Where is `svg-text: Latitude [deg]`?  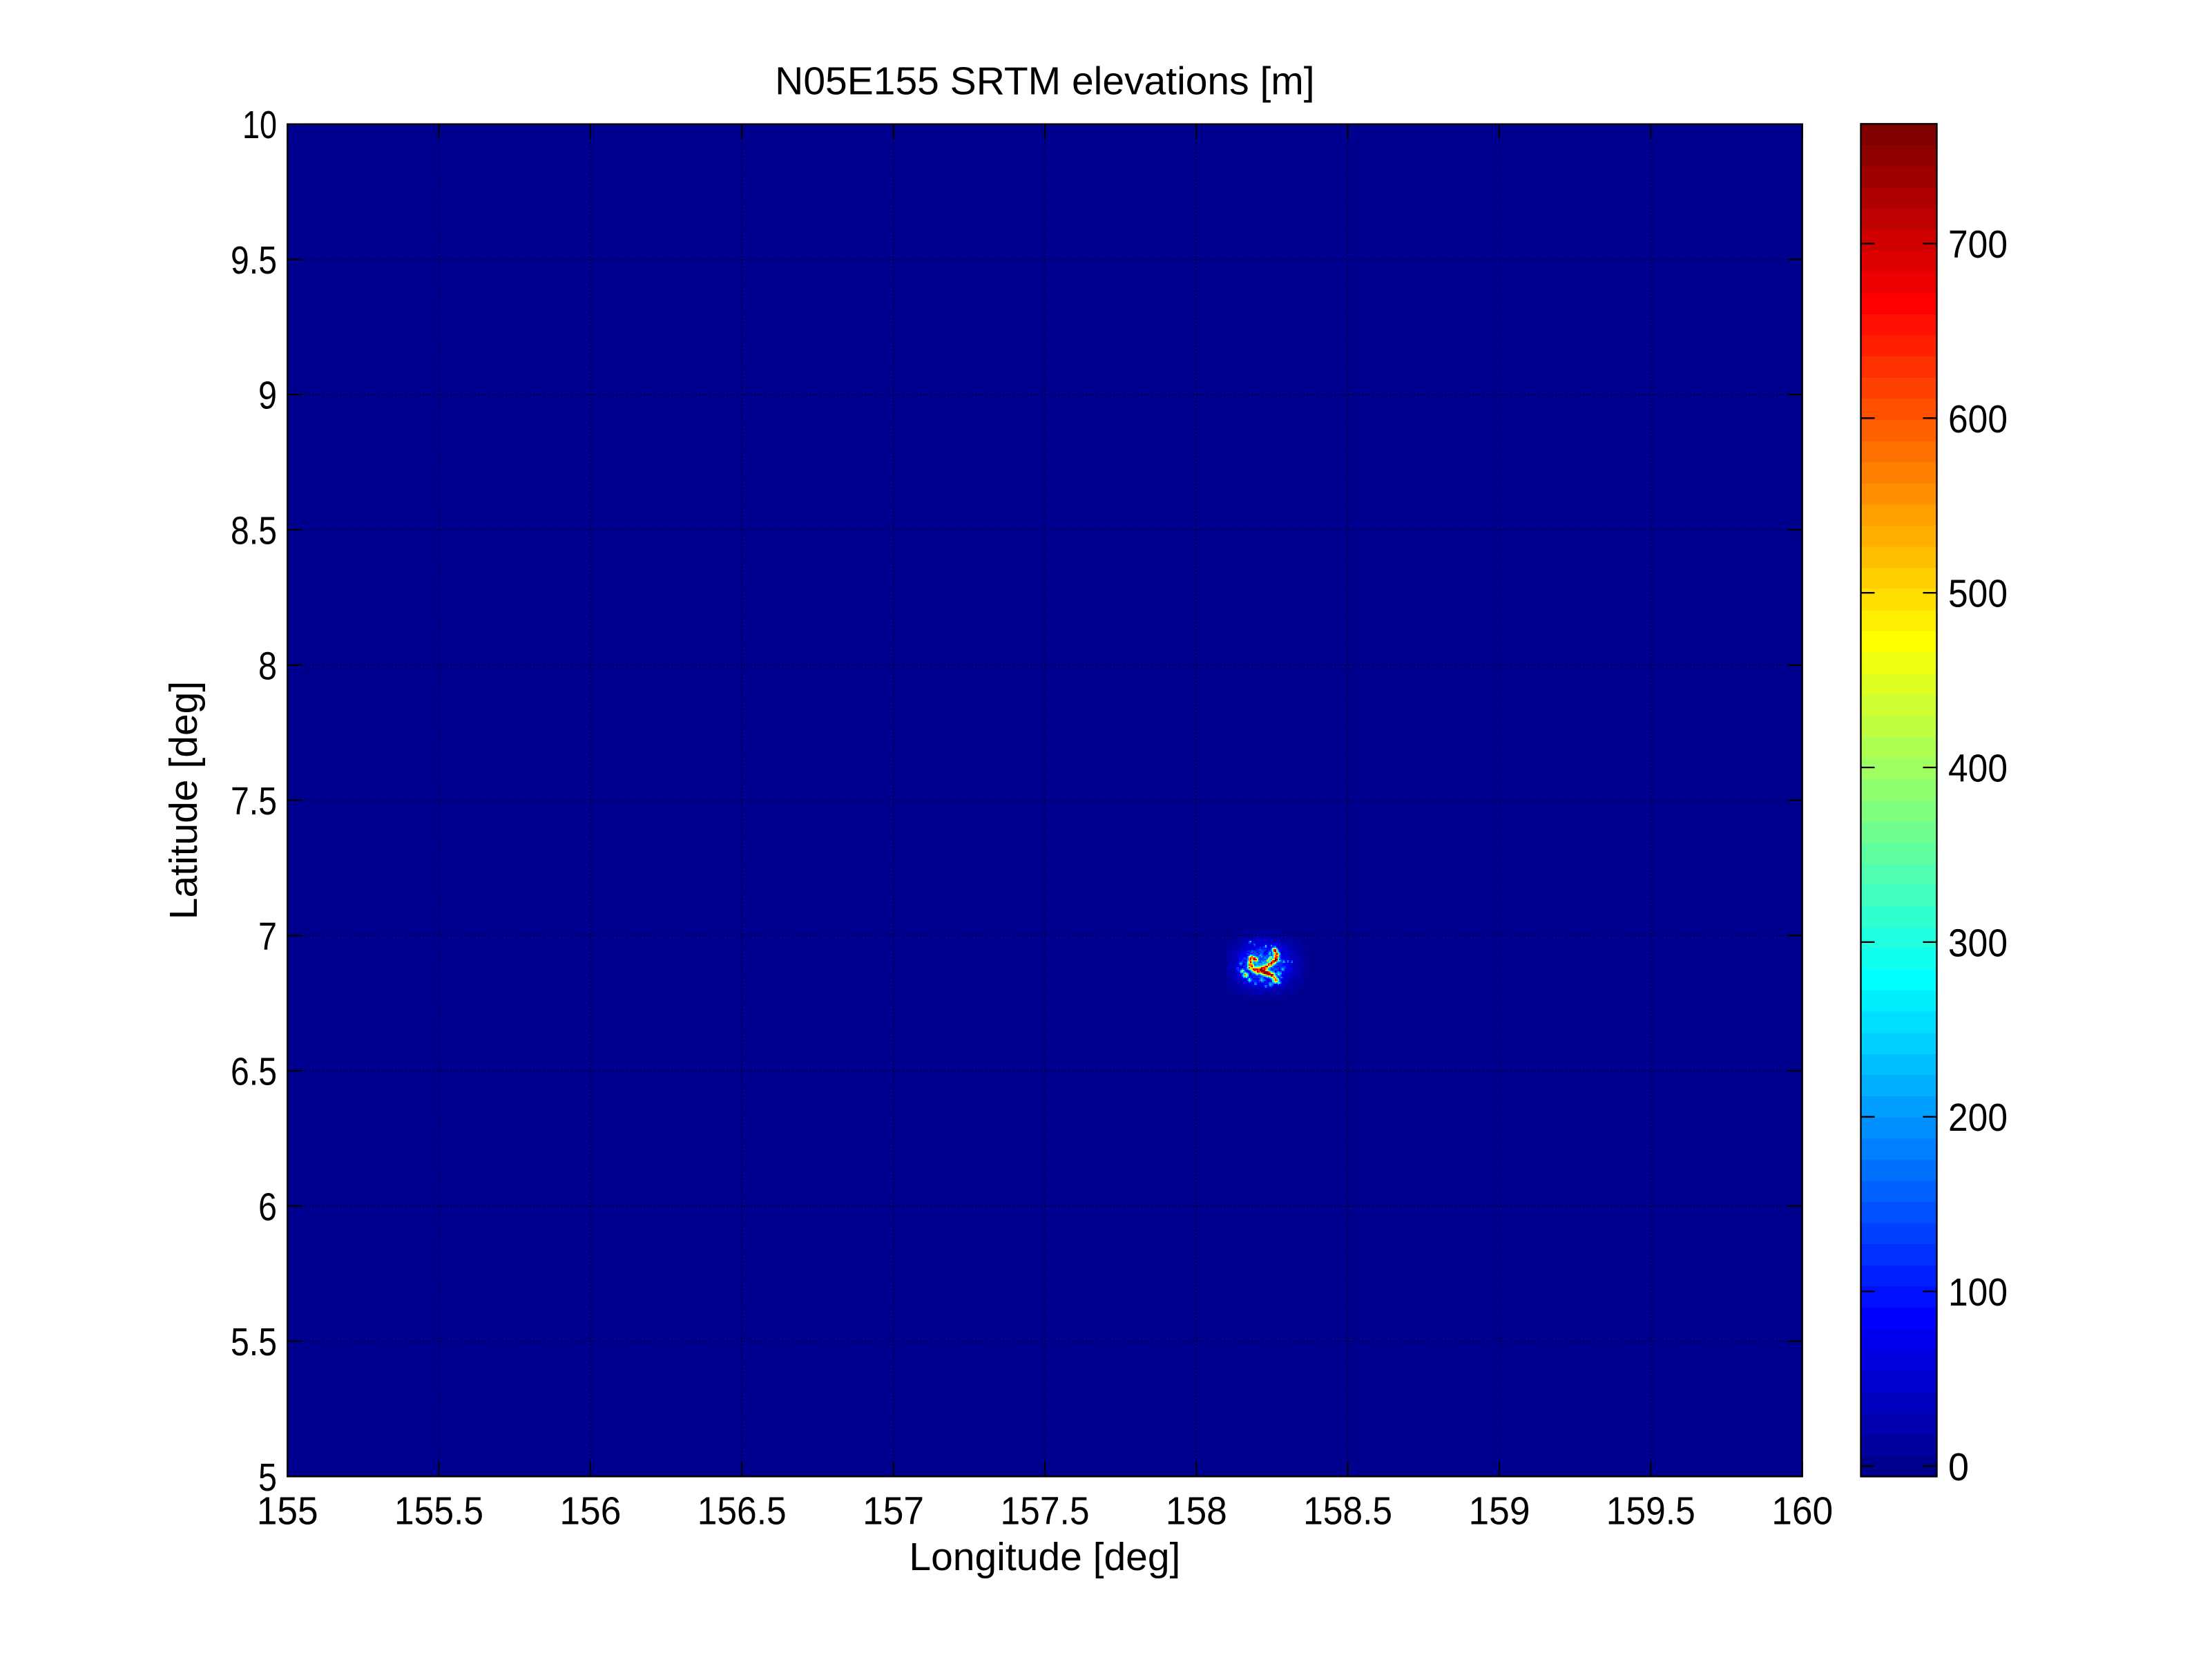 svg-text: Latitude [deg] is located at coordinates (184, 800).